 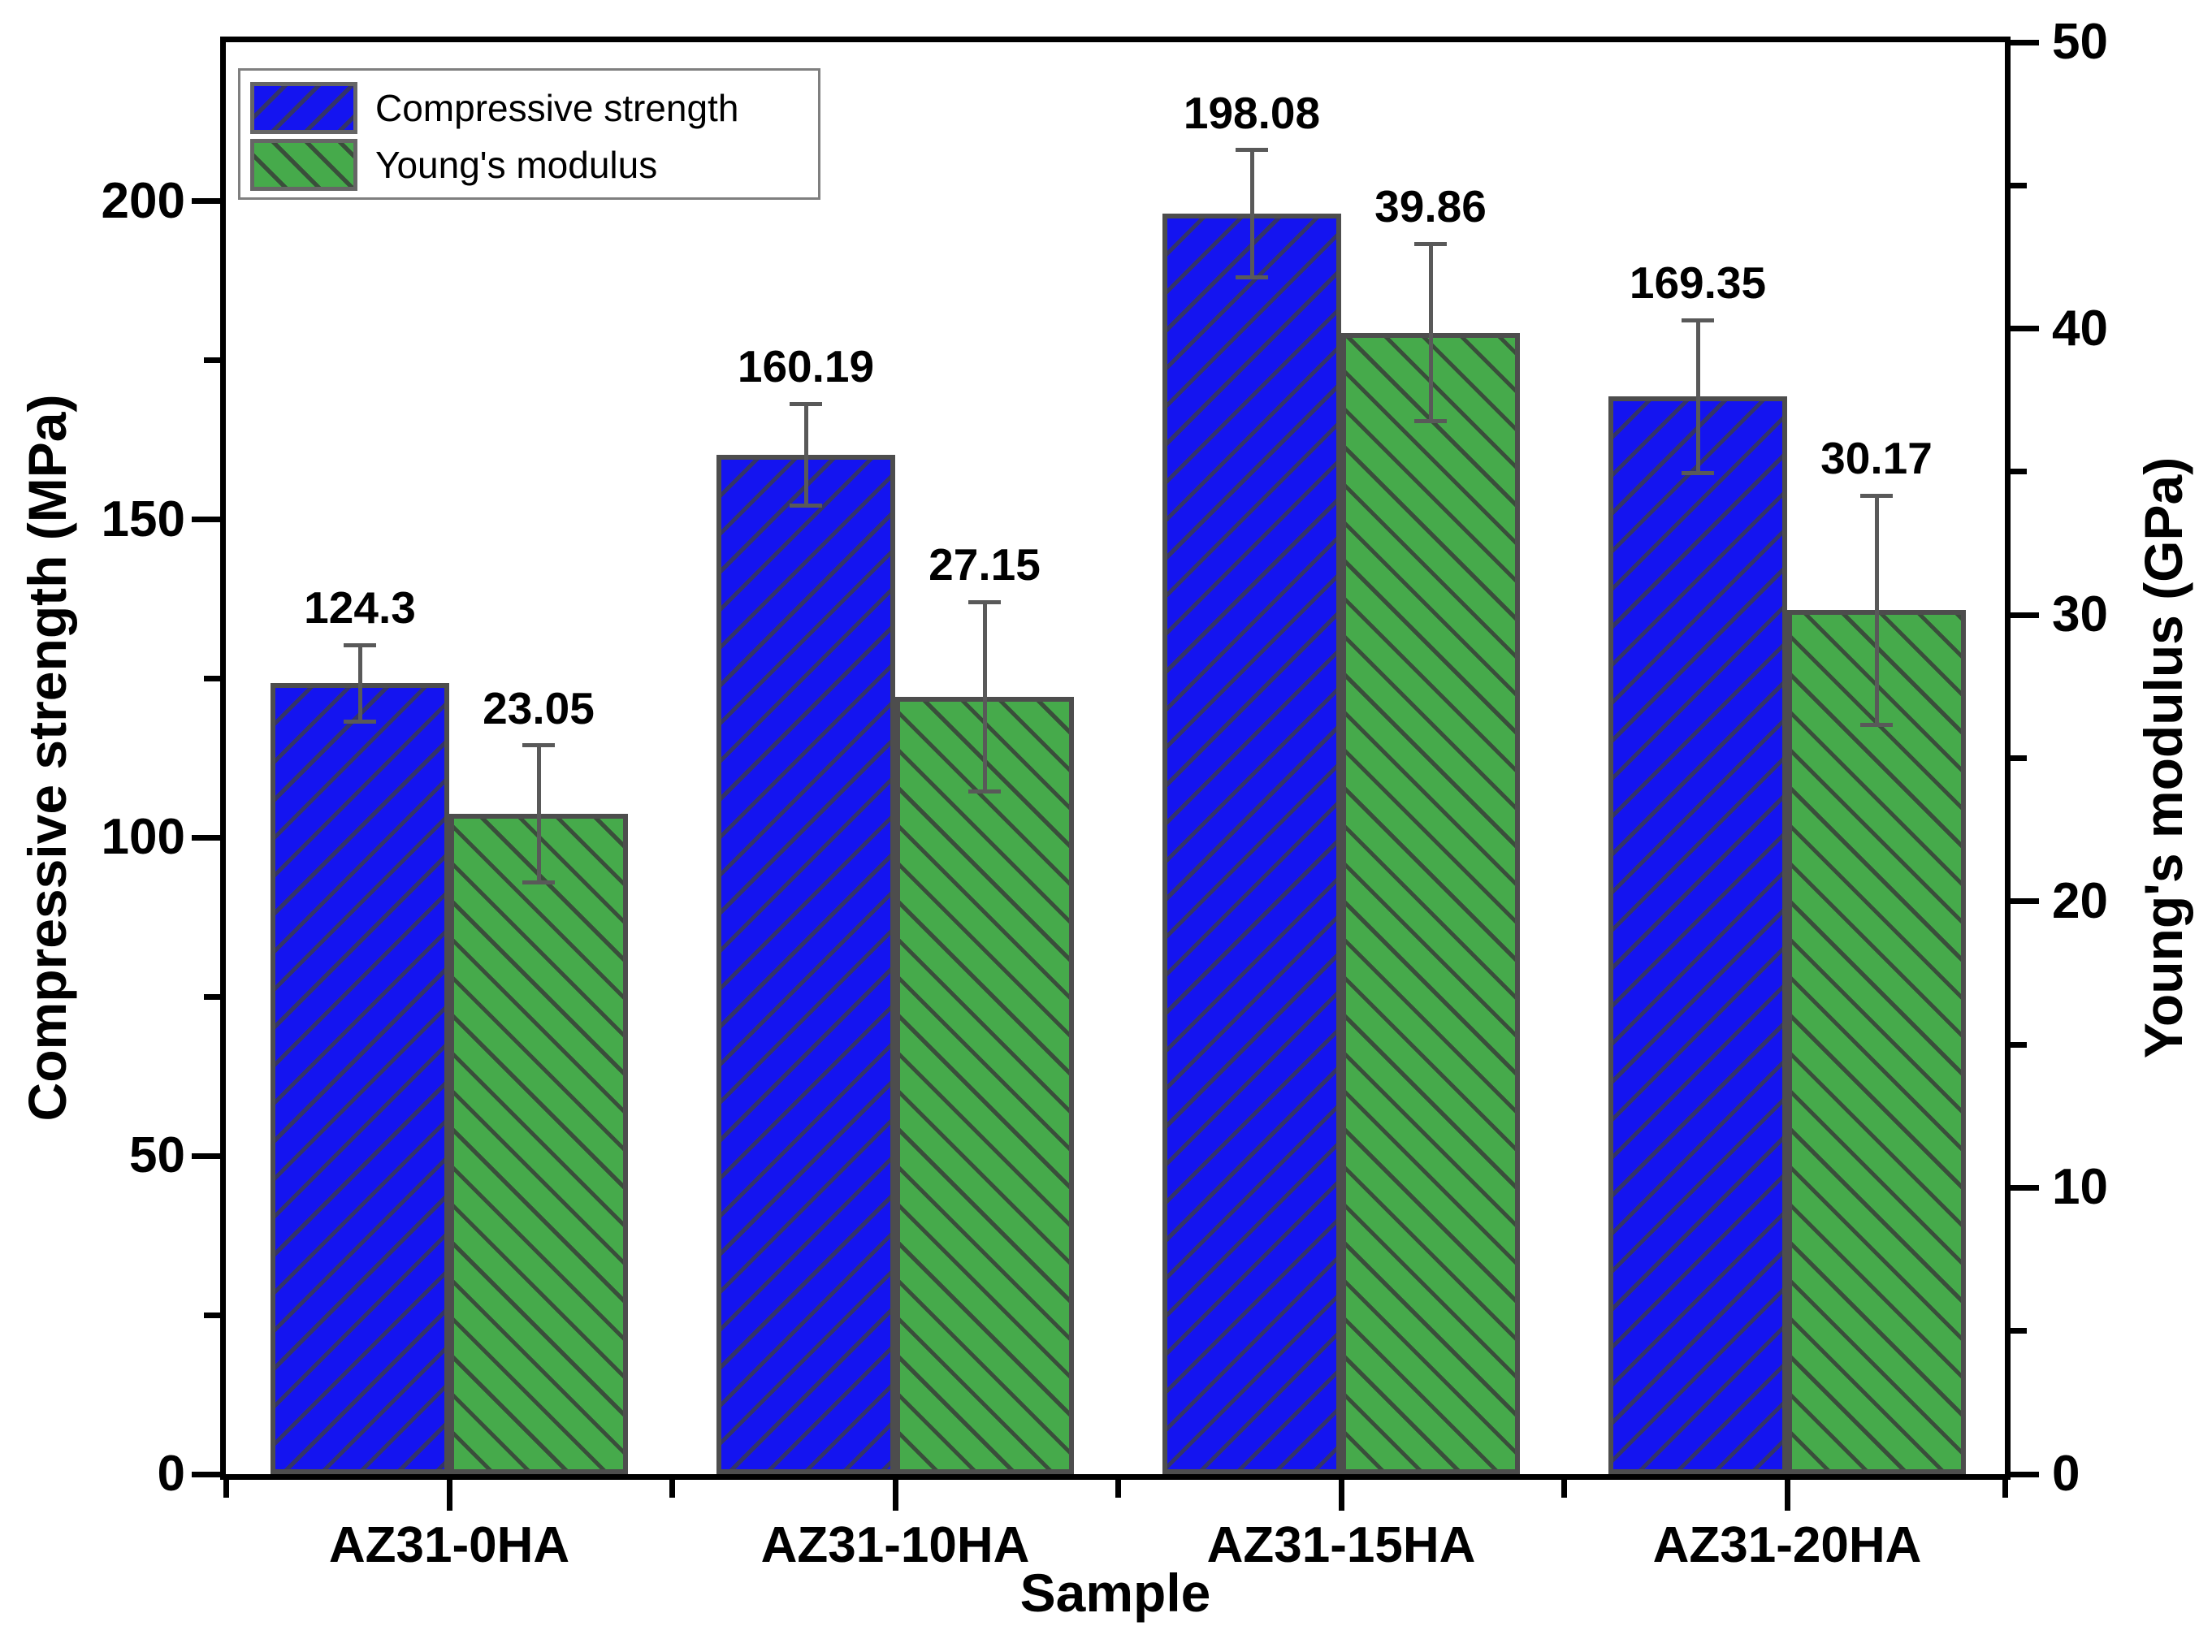 I want to click on legend-swatch-green-hatch-icon, so click(x=303, y=165).